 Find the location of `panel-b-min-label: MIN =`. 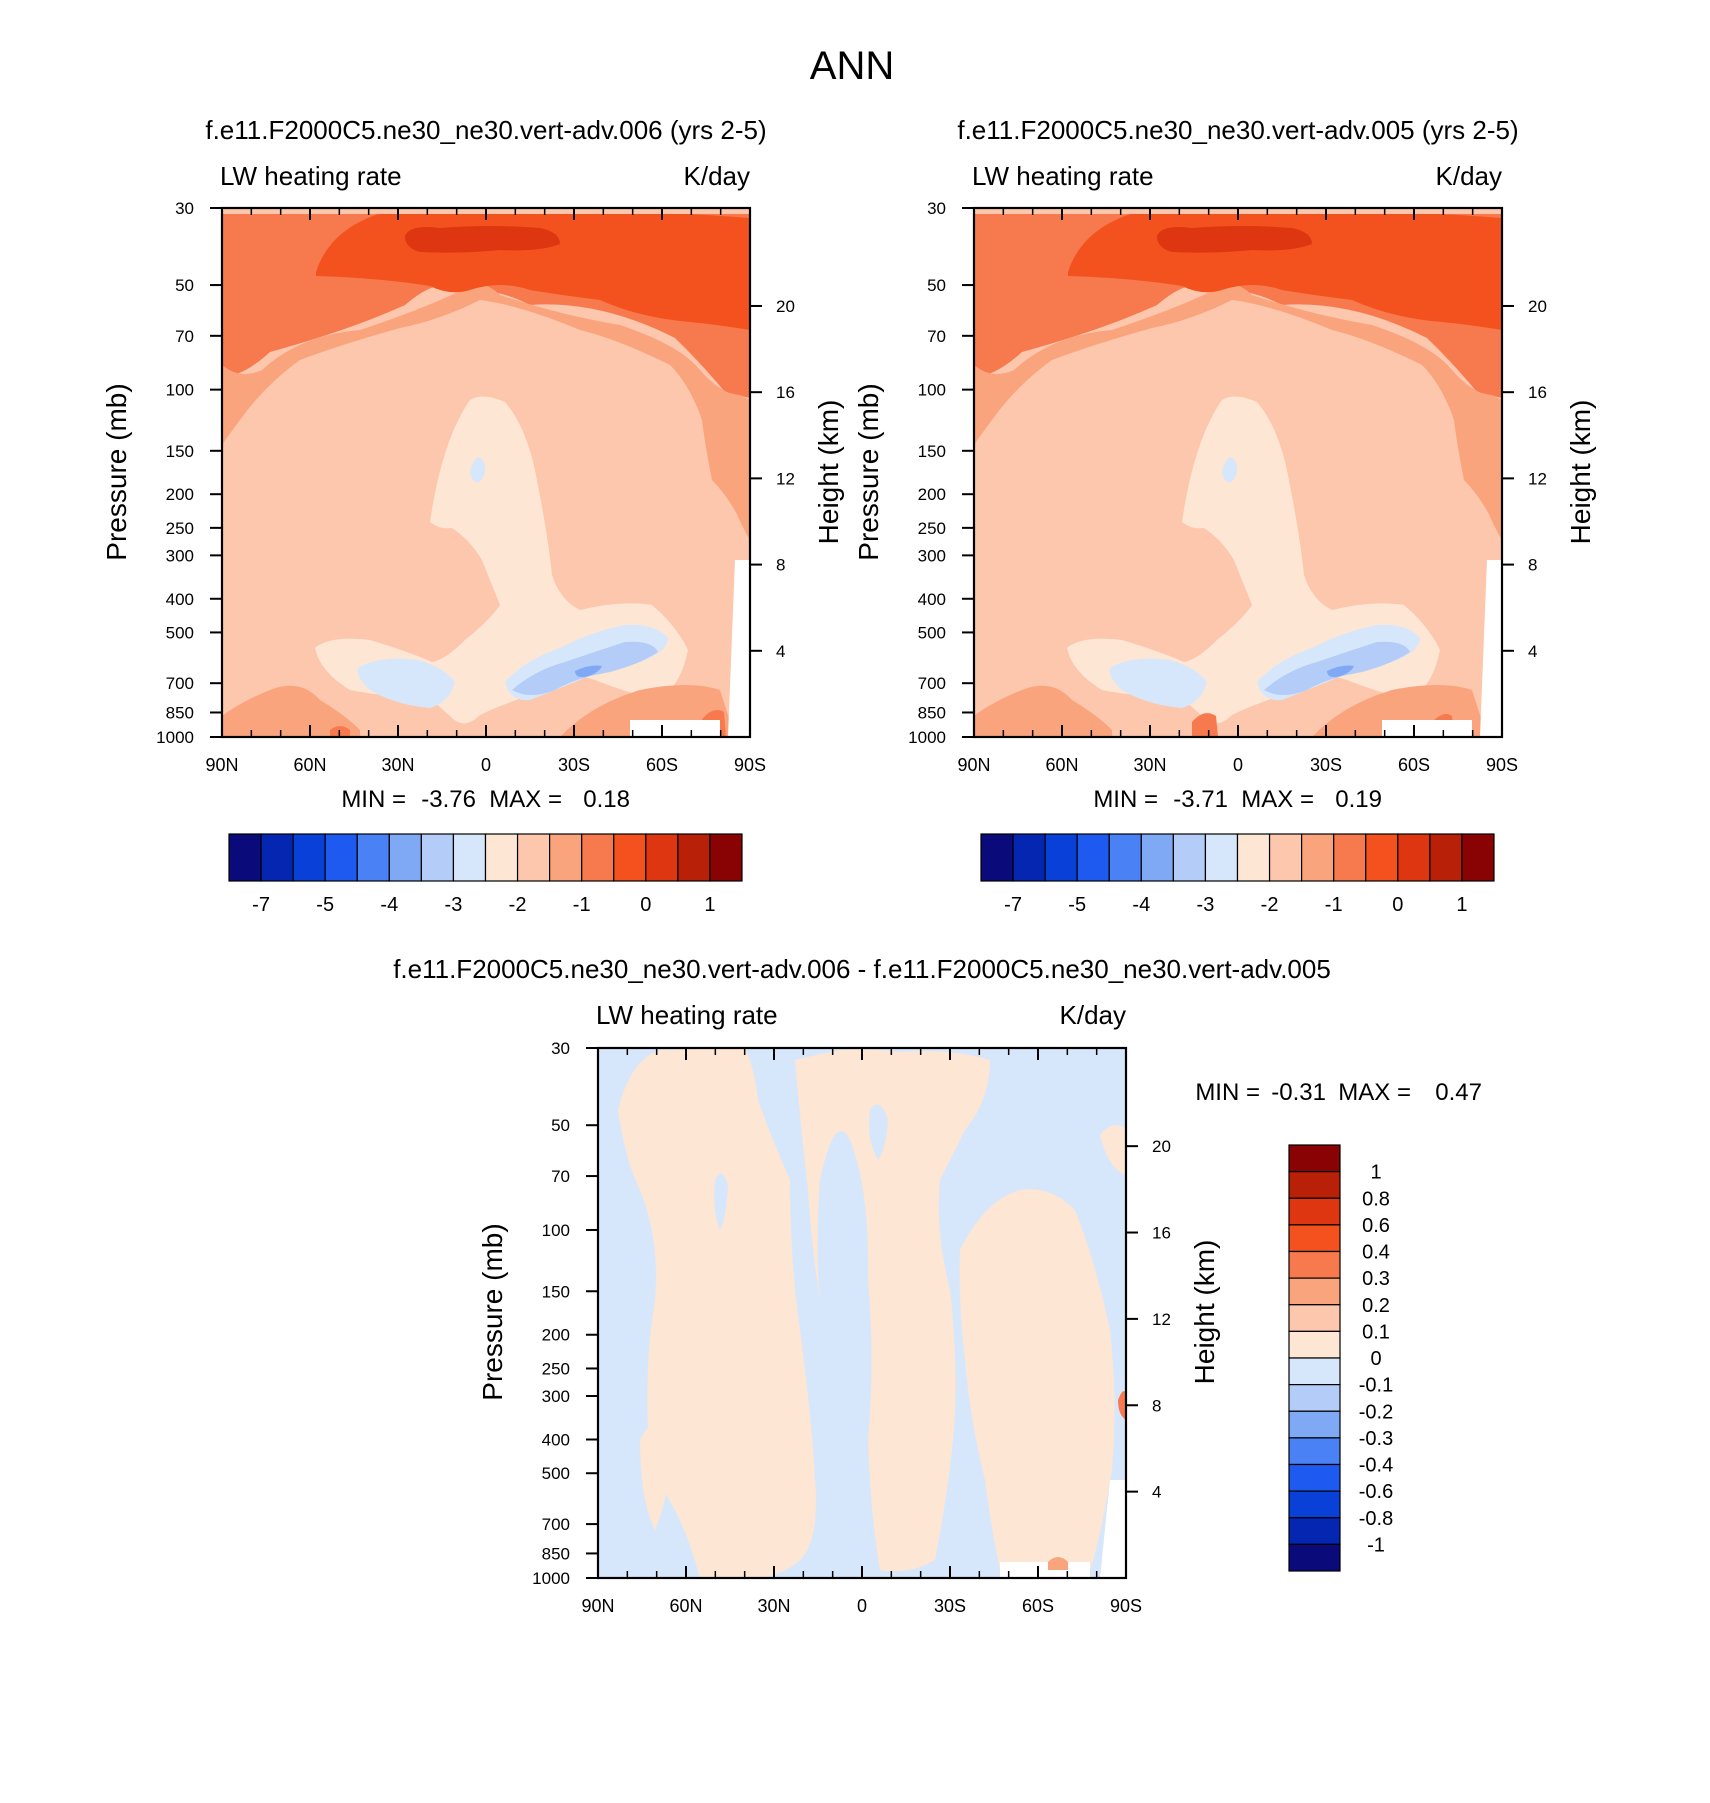

panel-b-min-label: MIN = is located at coordinates (1125, 799).